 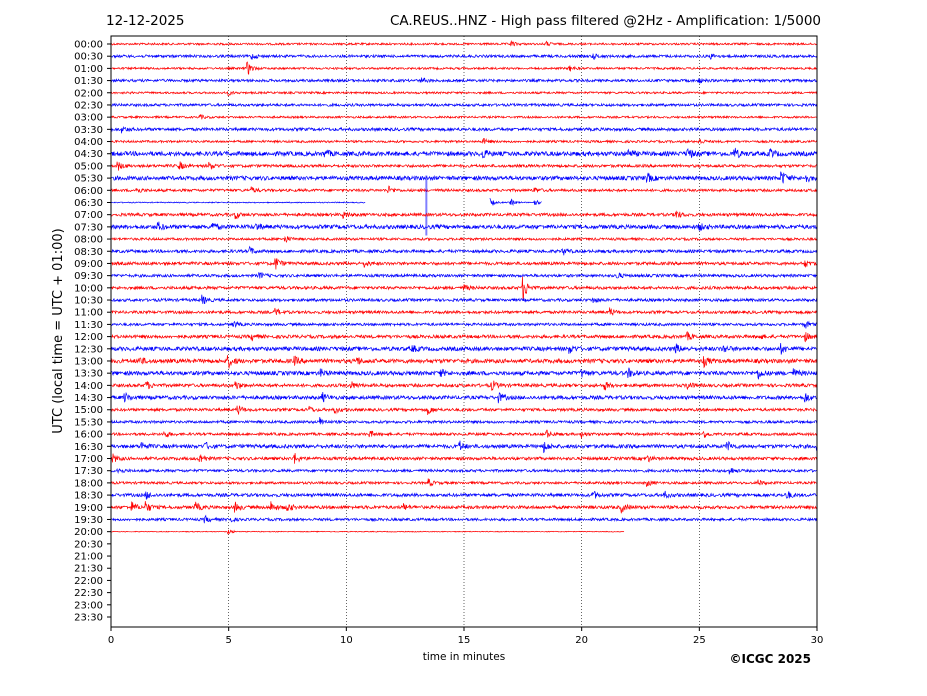 What do you see at coordinates (88, 325) in the screenshot?
I see `y-tick-label: 11:30` at bounding box center [88, 325].